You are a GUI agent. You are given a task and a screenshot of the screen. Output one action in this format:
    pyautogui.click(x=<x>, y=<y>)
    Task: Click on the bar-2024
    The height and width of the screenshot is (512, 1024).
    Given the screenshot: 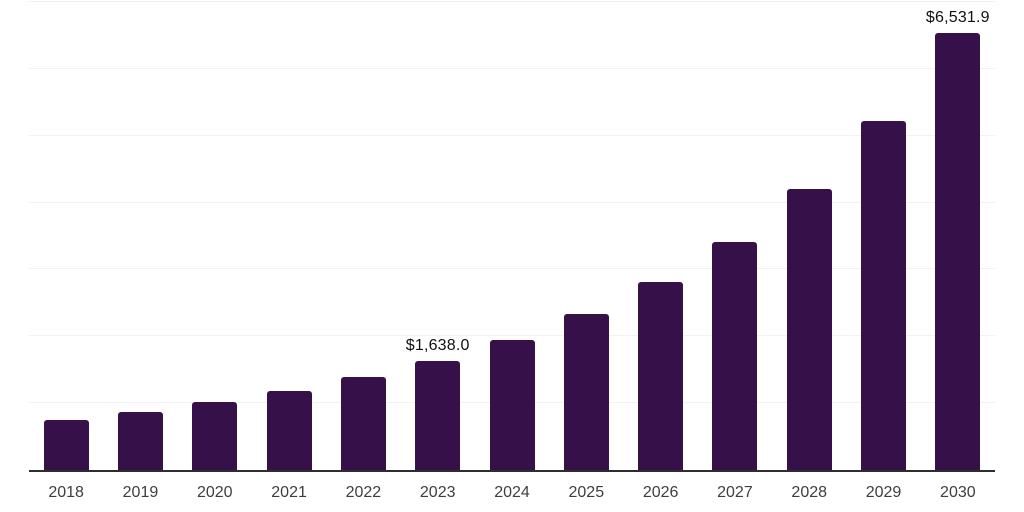 What is the action you would take?
    pyautogui.click(x=512, y=404)
    